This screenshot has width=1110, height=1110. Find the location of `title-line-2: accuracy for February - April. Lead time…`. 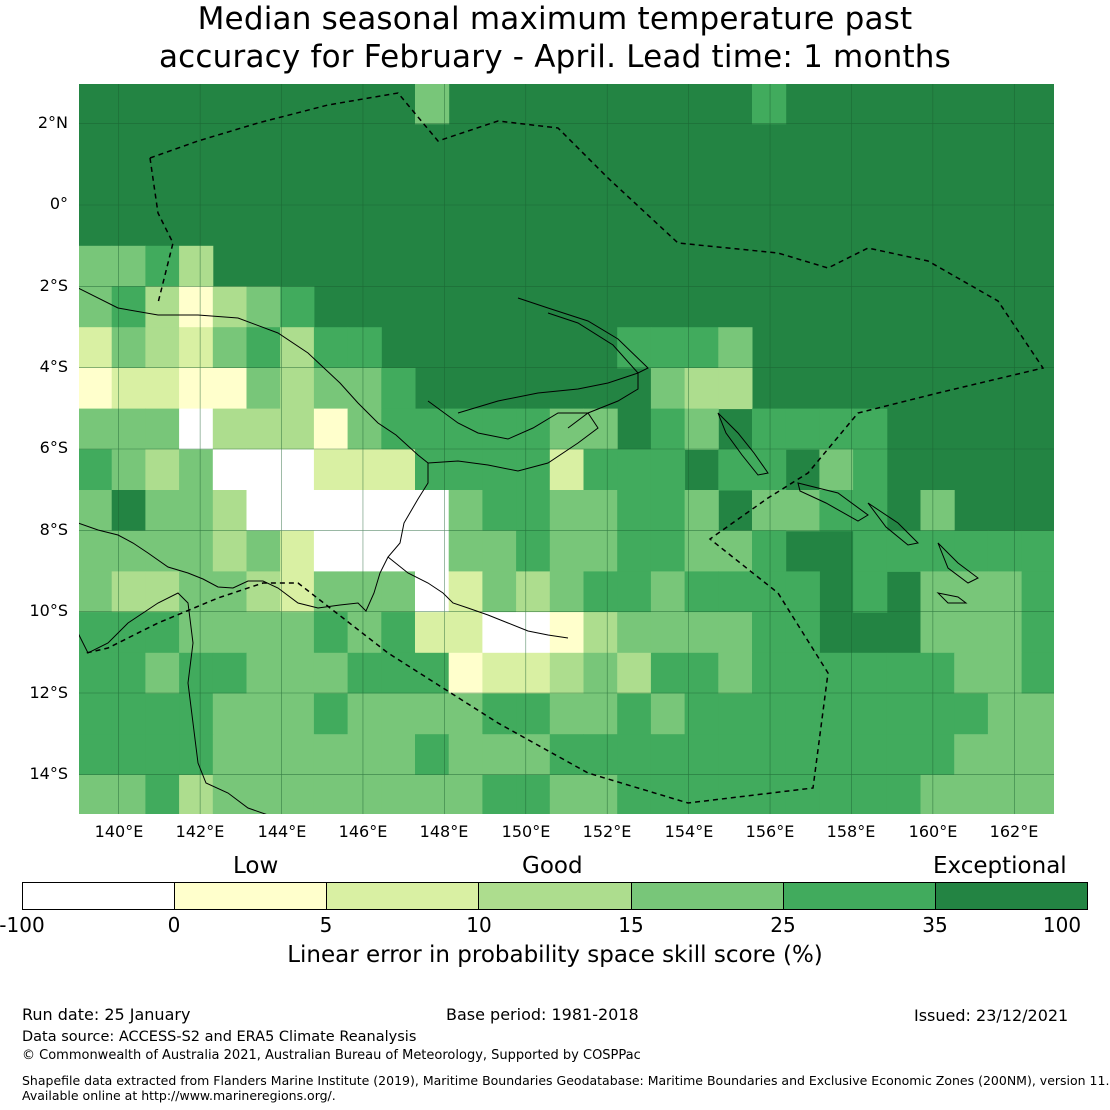

title-line-2: accuracy for February - April. Lead time… is located at coordinates (555, 57).